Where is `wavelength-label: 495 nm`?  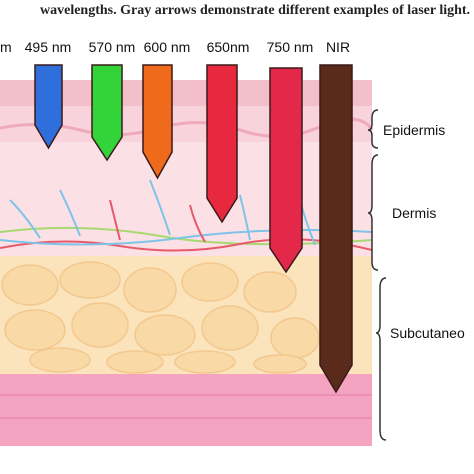 wavelength-label: 495 nm is located at coordinates (48, 47).